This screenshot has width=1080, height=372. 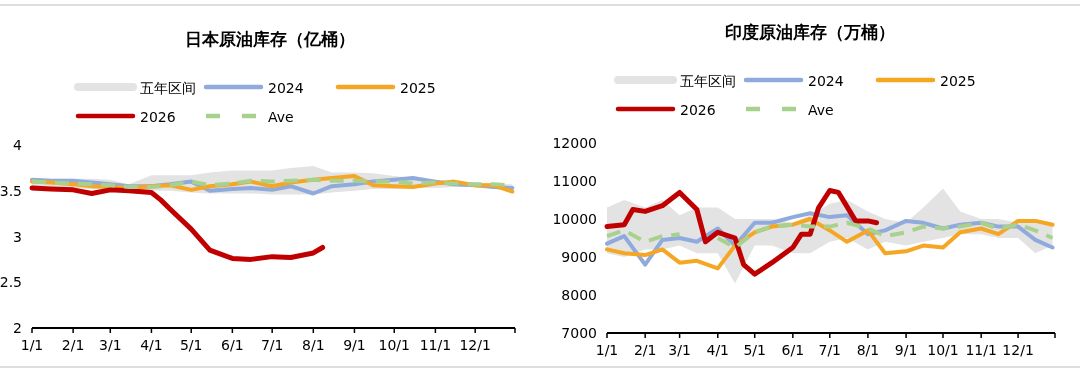 I want to click on y-tick-label: 9000, so click(x=579, y=257).